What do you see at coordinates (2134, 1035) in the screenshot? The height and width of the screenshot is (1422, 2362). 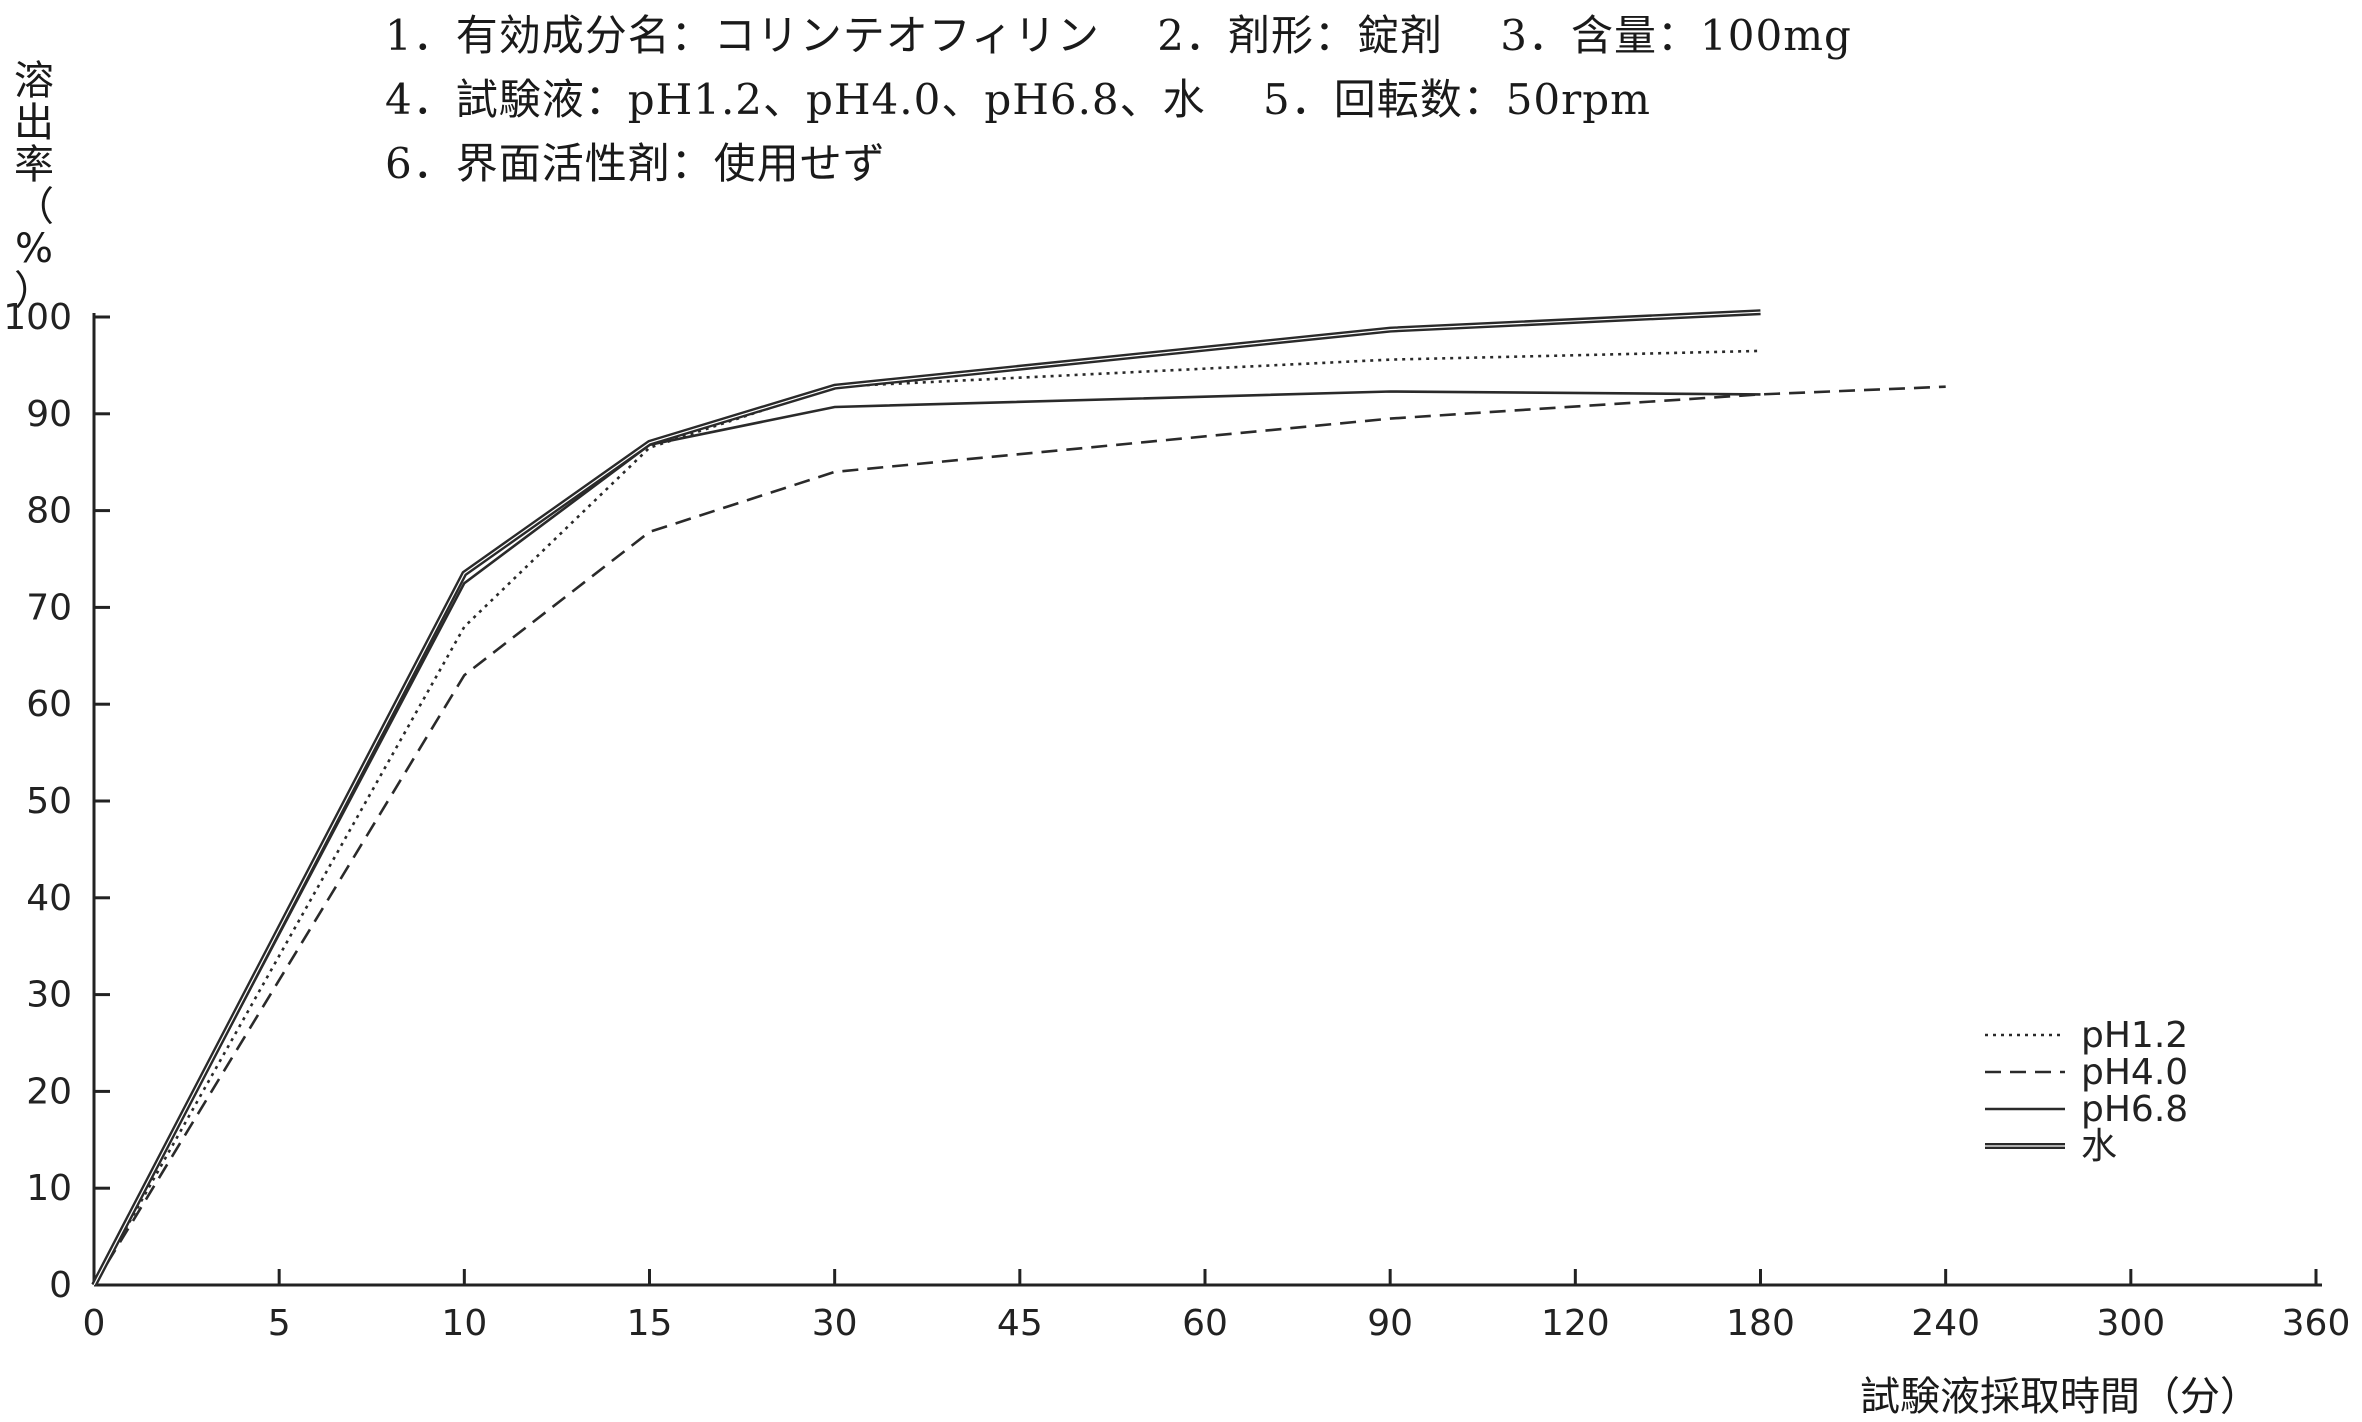 I see `legend-ph12-label: pH1.2` at bounding box center [2134, 1035].